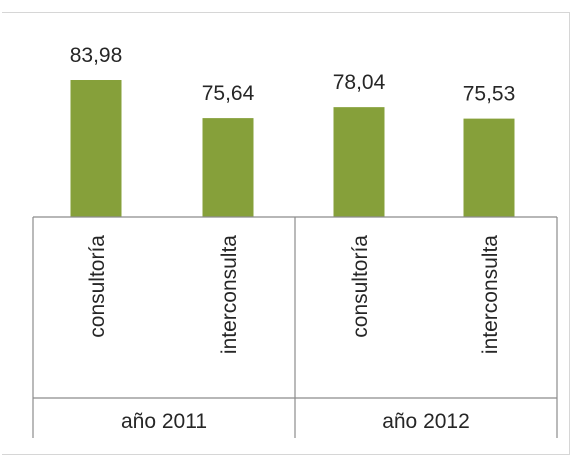 This screenshot has height=458, width=573. What do you see at coordinates (426, 421) in the screenshot?
I see `group-label: año 2012` at bounding box center [426, 421].